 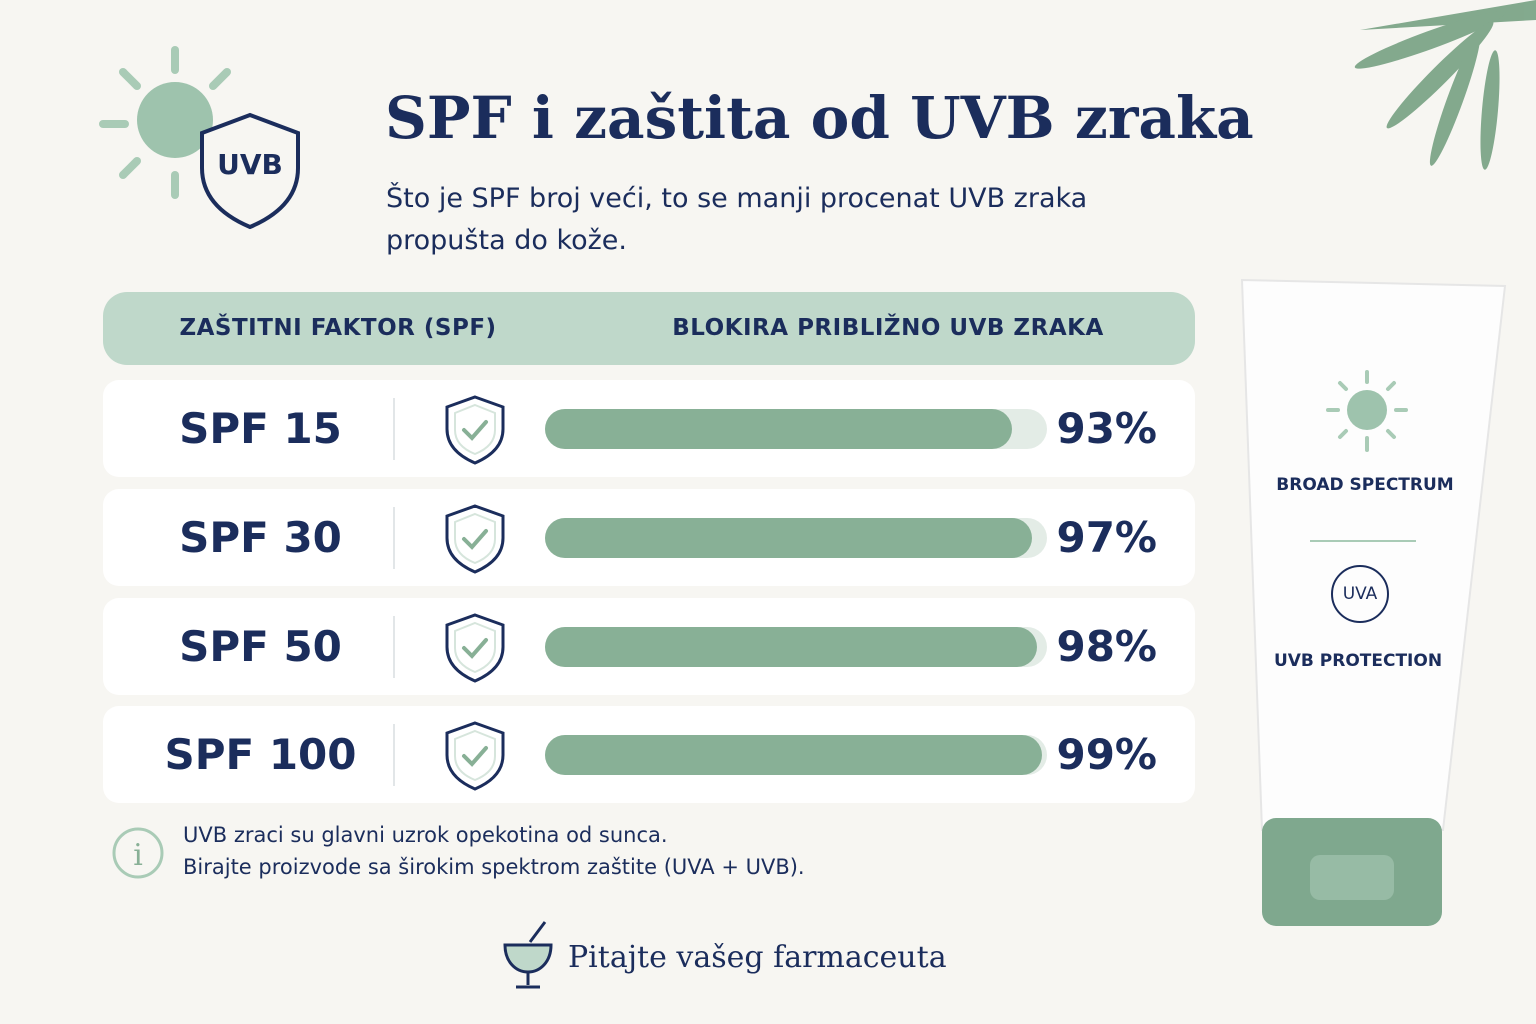 I want to click on value-label: 93%, so click(x=1106, y=428).